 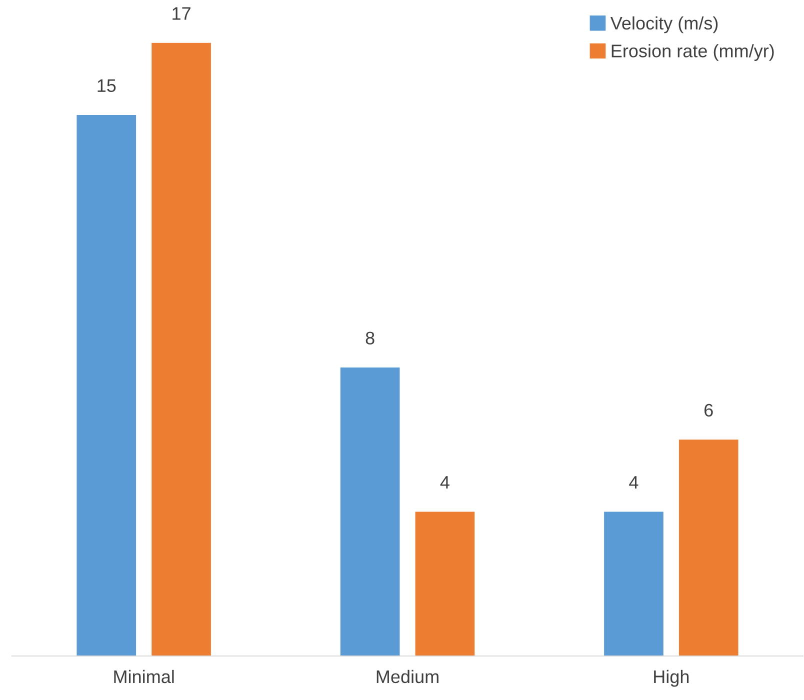 I want to click on x-tick-label: High, so click(x=671, y=678).